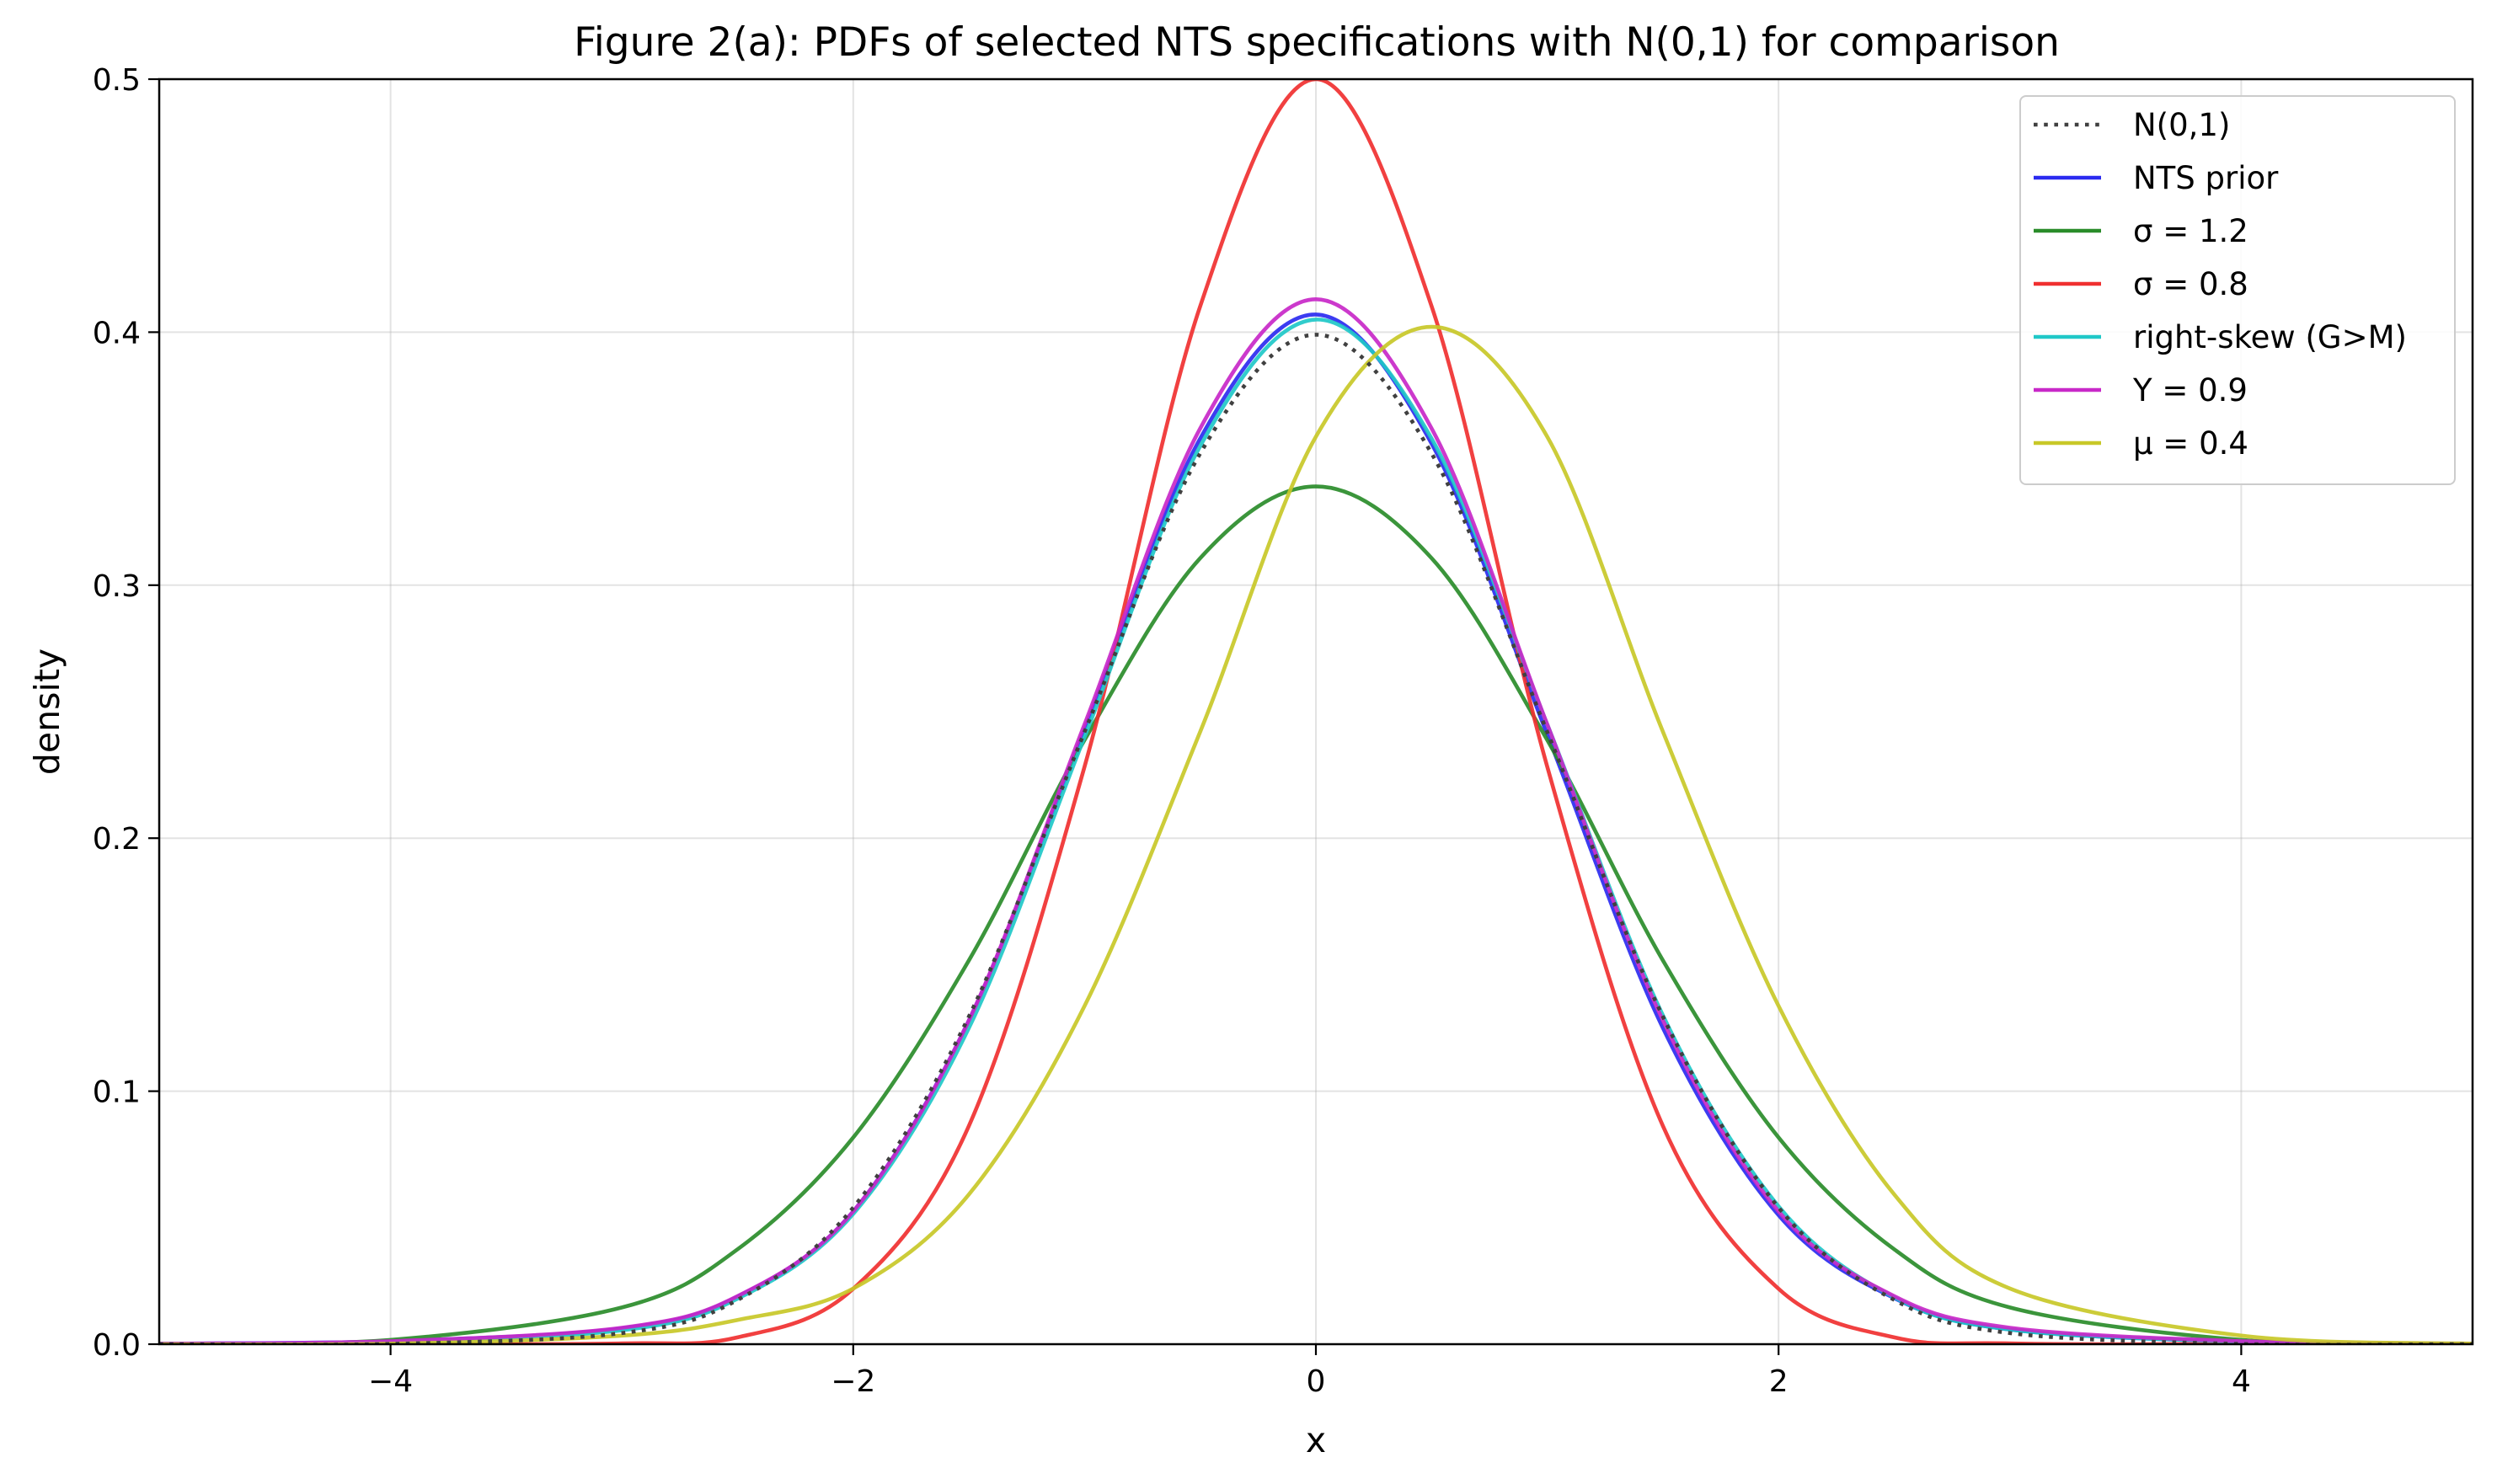  What do you see at coordinates (2190, 390) in the screenshot?
I see `legend-label: Y = 0.9` at bounding box center [2190, 390].